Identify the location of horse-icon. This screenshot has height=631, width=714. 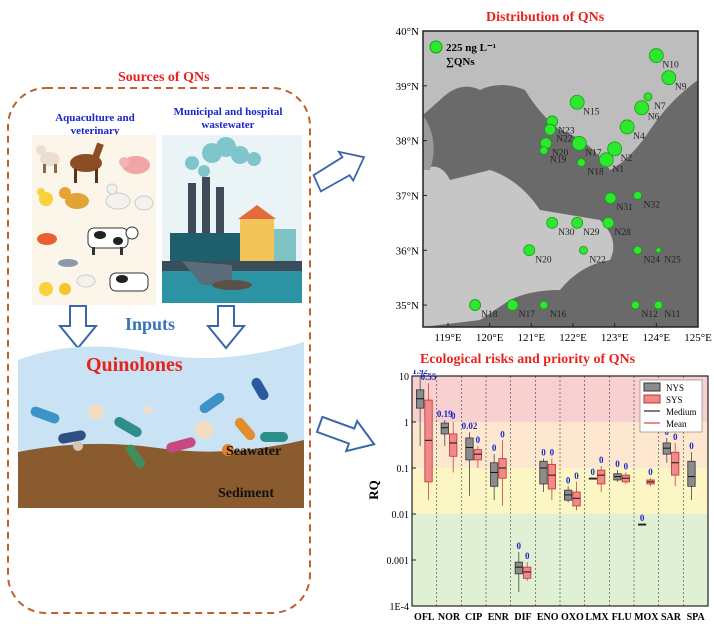
(87, 162).